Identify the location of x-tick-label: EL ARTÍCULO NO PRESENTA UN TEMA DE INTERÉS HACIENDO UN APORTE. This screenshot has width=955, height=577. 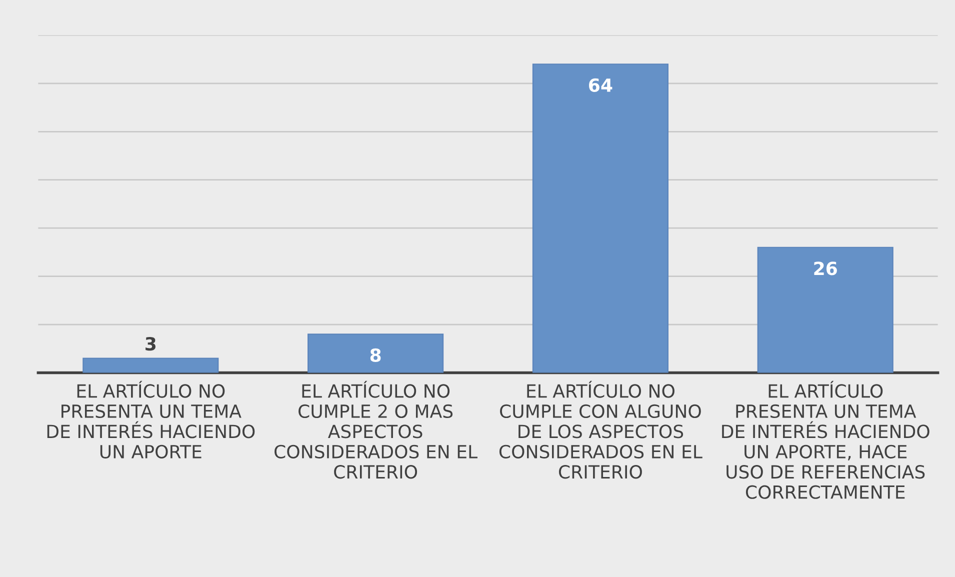
(151, 419).